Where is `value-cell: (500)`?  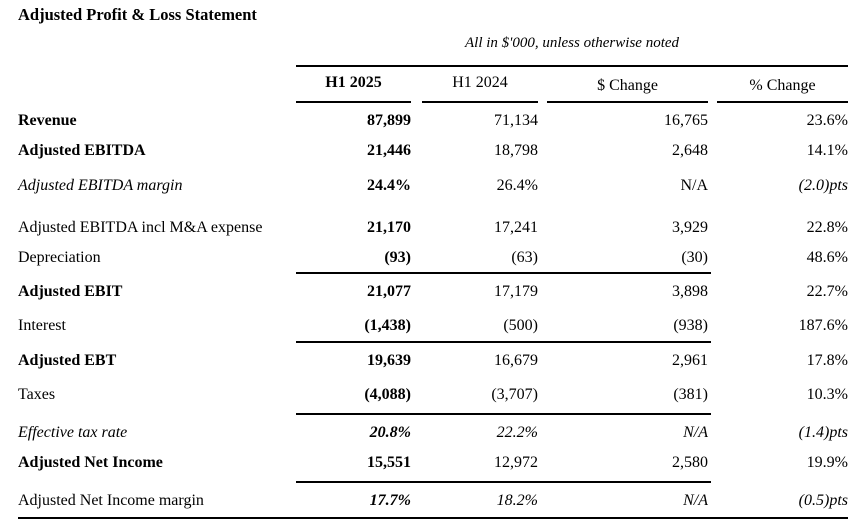
value-cell: (500) is located at coordinates (520, 325).